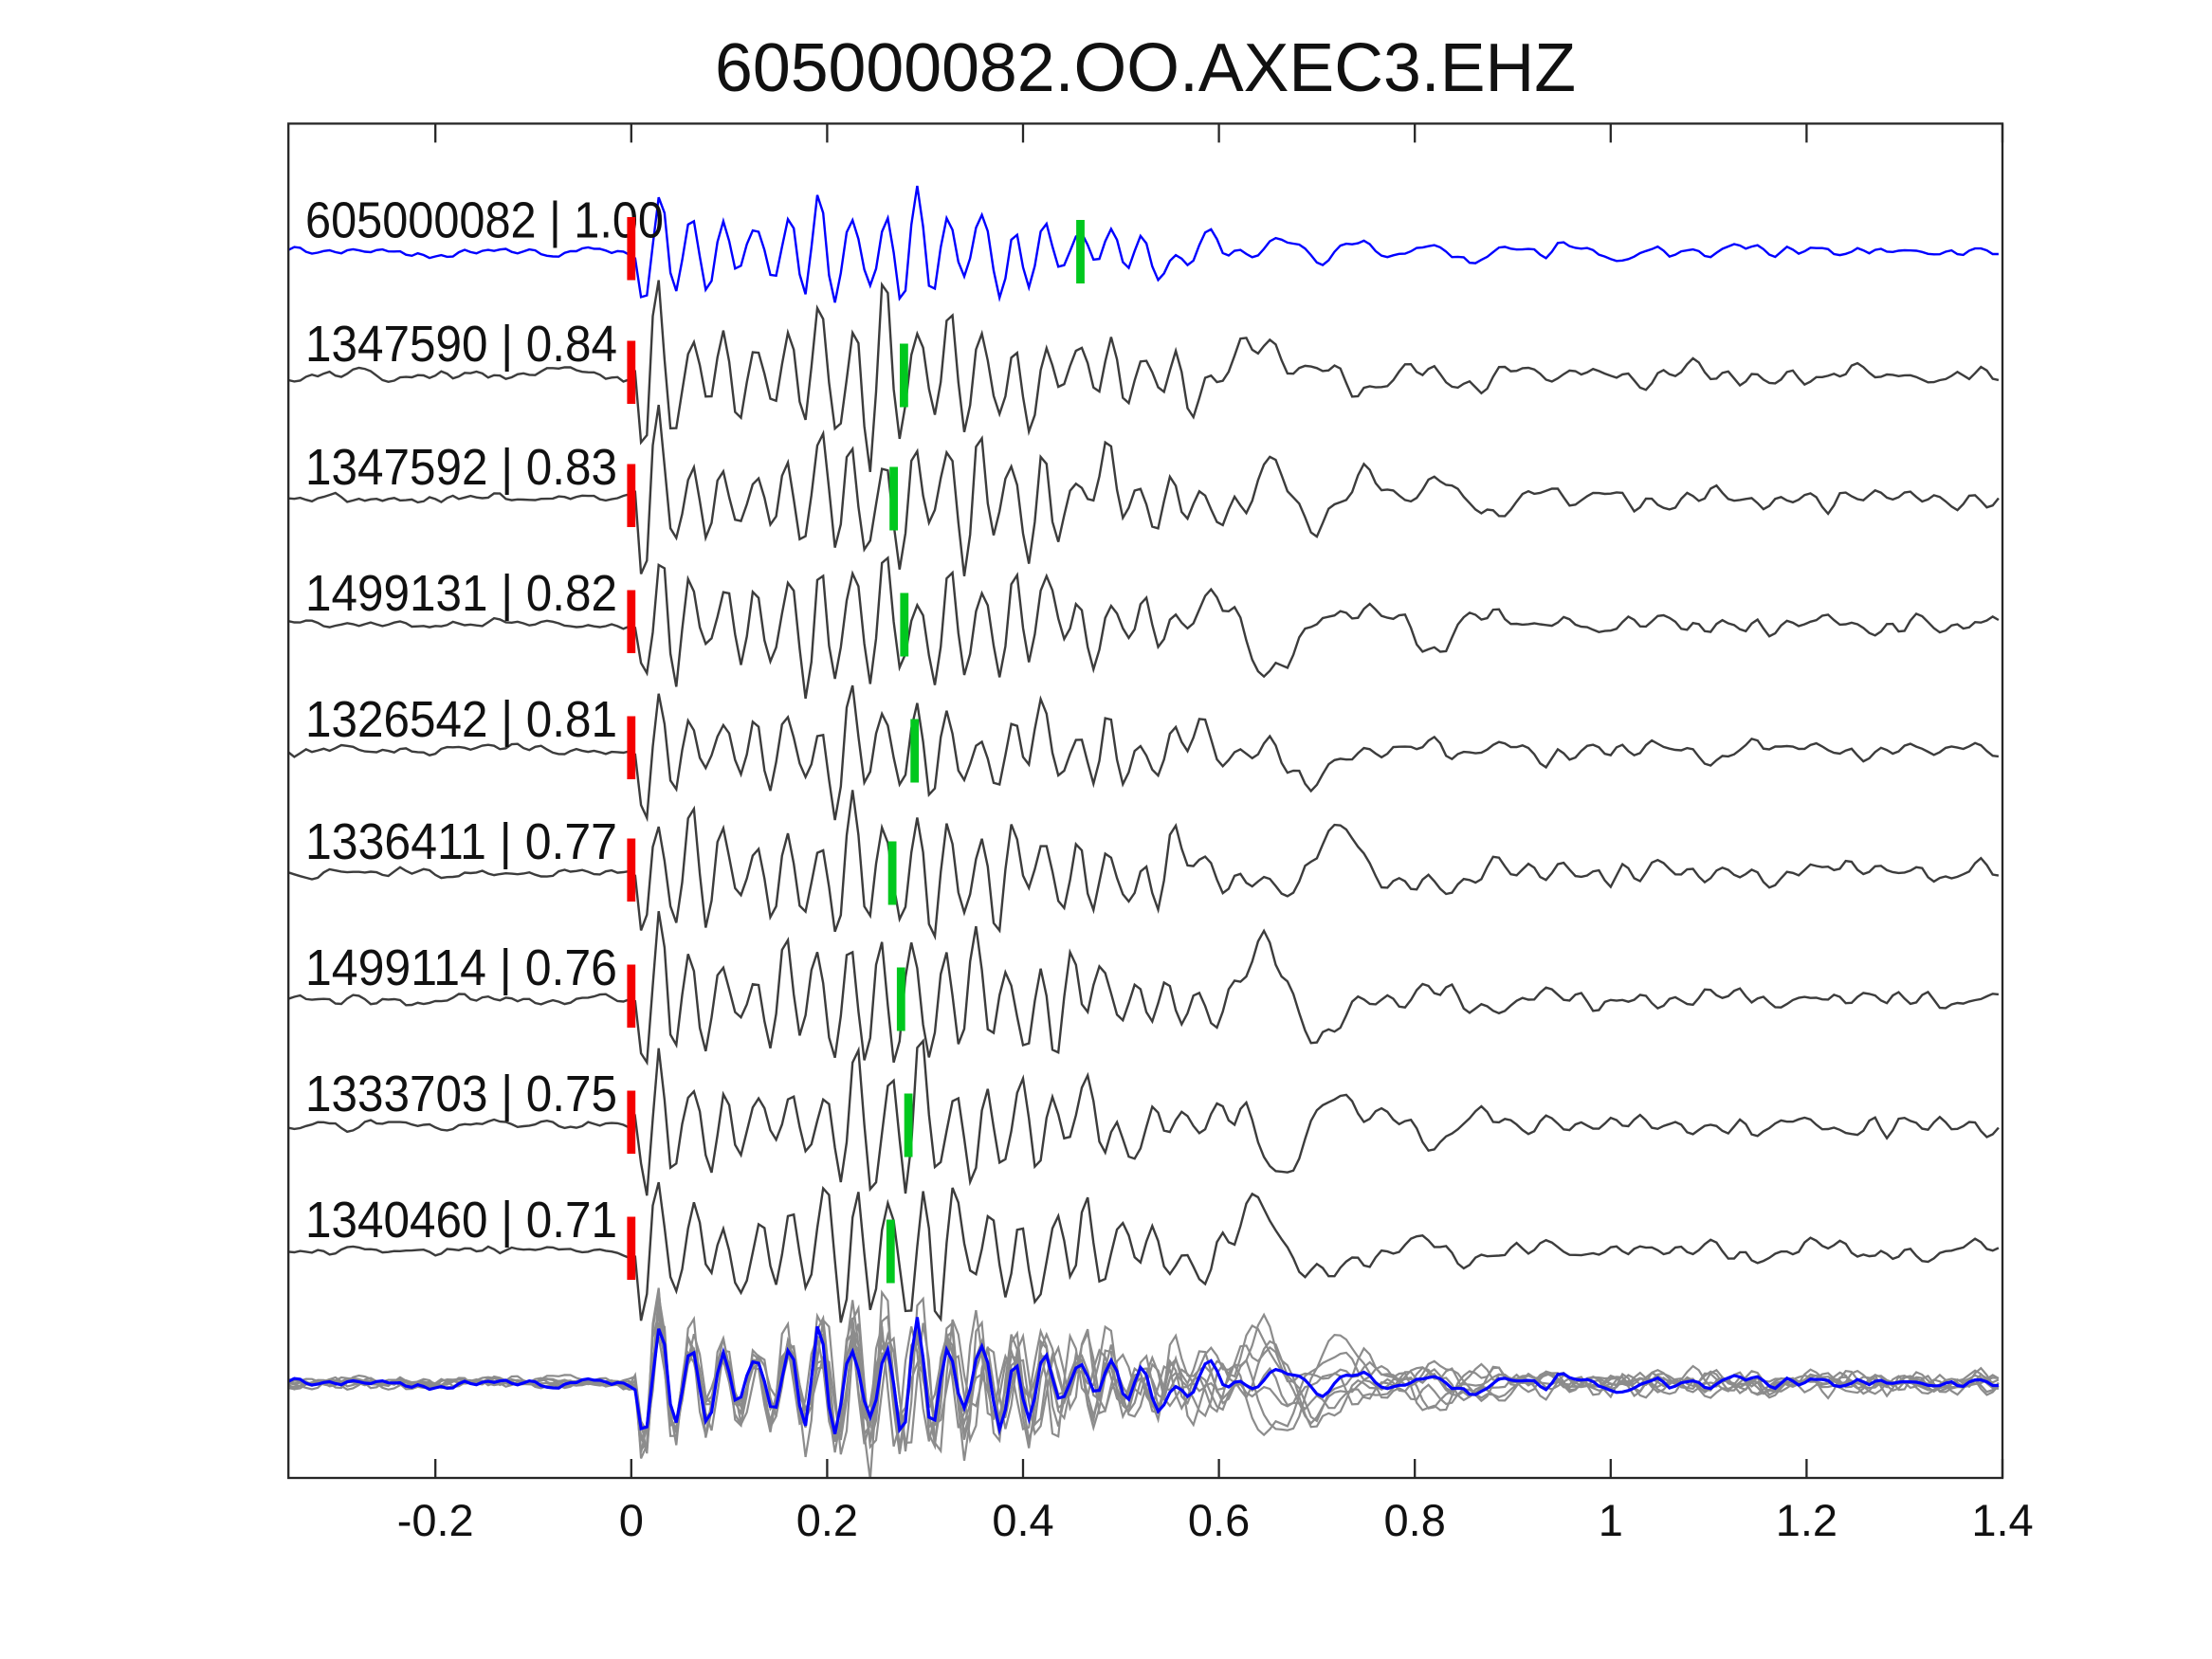 The height and width of the screenshot is (1659, 2212). What do you see at coordinates (461, 344) in the screenshot?
I see `svg-text: 1347590 | 0.84` at bounding box center [461, 344].